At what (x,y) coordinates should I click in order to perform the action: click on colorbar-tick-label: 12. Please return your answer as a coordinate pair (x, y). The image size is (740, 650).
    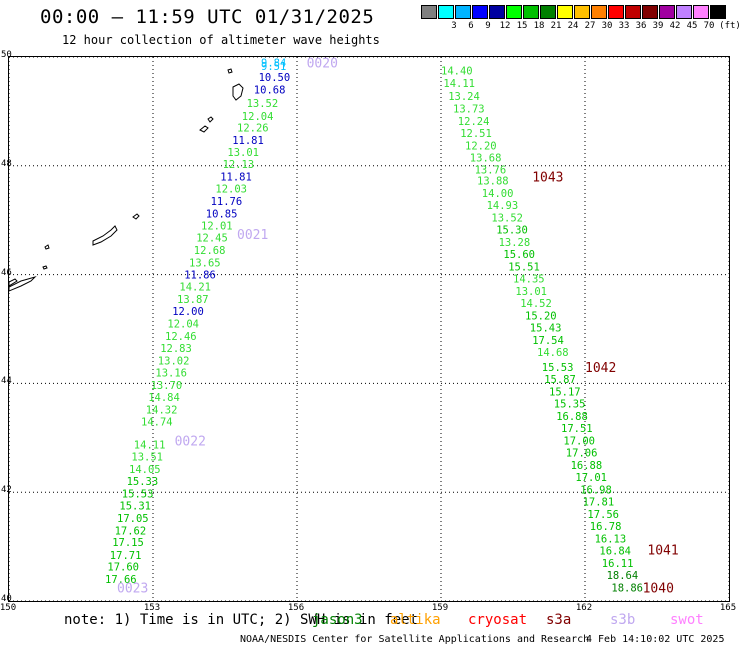
    Looking at the image, I should click on (505, 26).